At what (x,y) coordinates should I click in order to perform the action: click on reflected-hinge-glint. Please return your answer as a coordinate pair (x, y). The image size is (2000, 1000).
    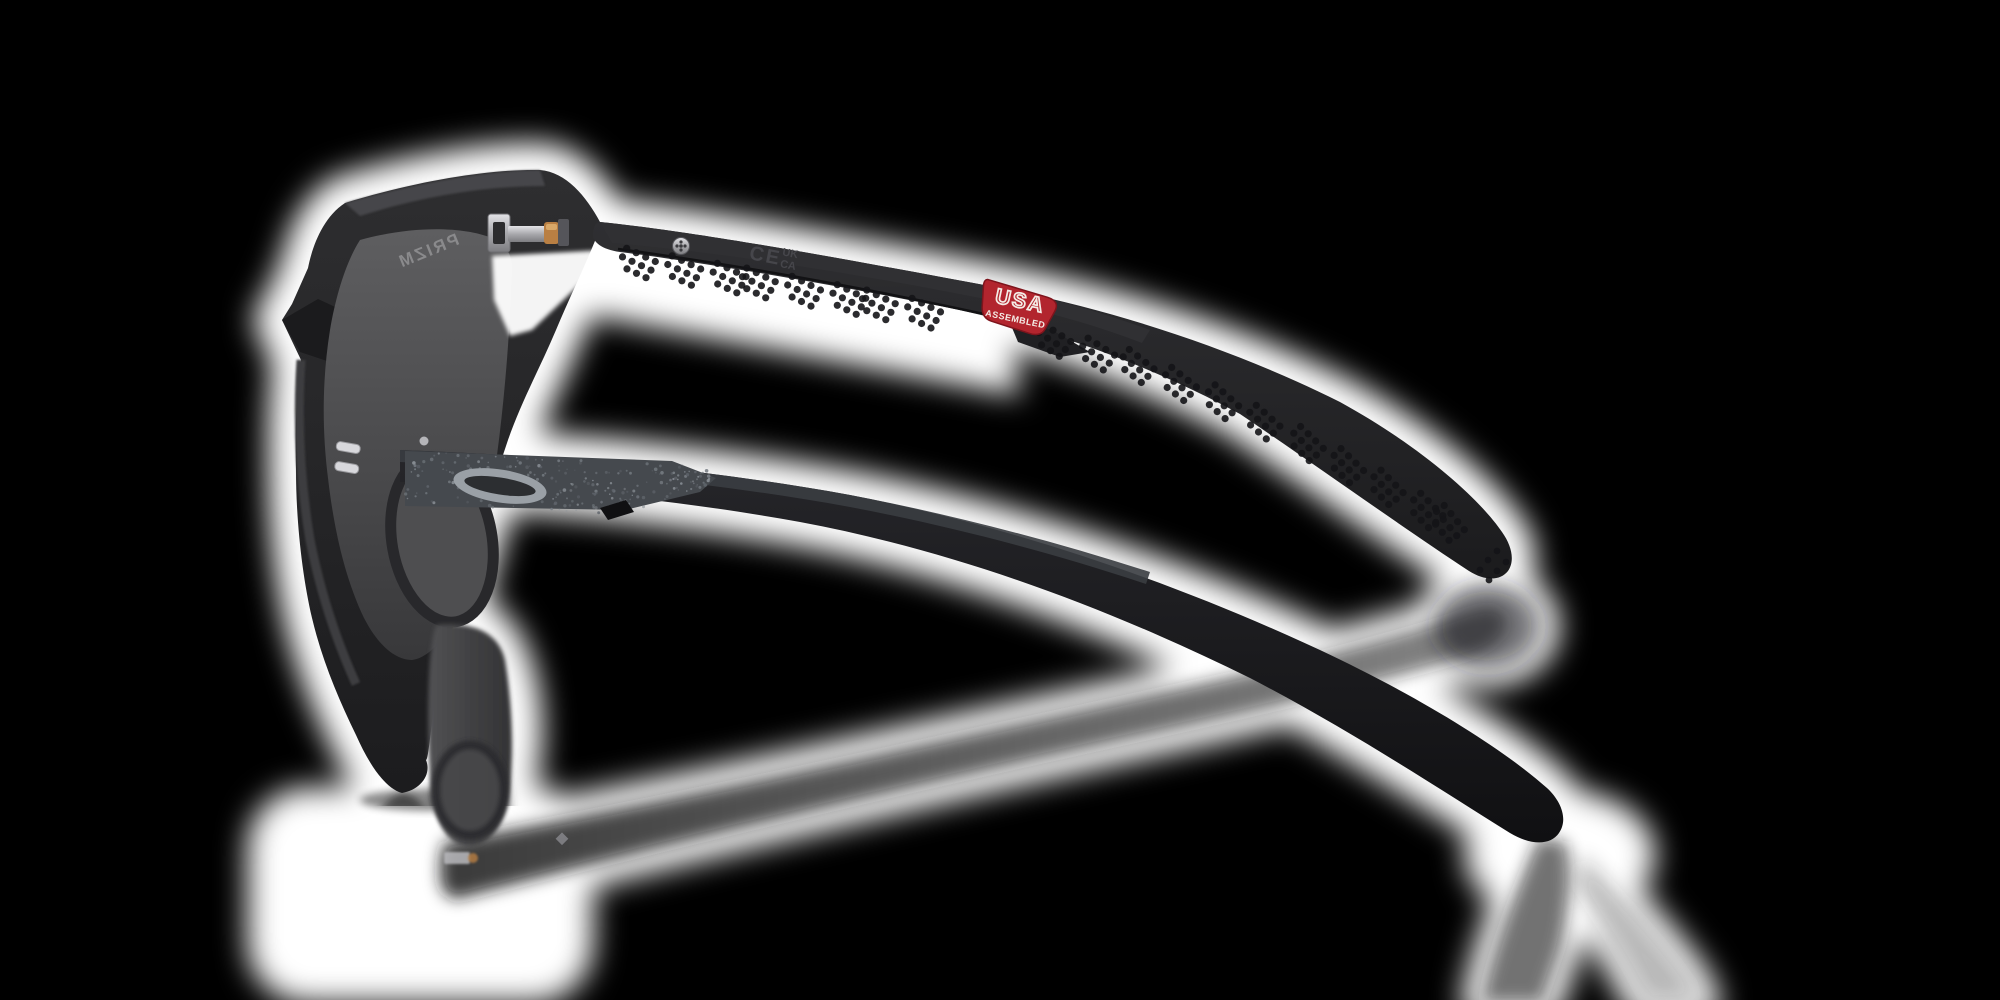
    Looking at the image, I should click on (457, 858).